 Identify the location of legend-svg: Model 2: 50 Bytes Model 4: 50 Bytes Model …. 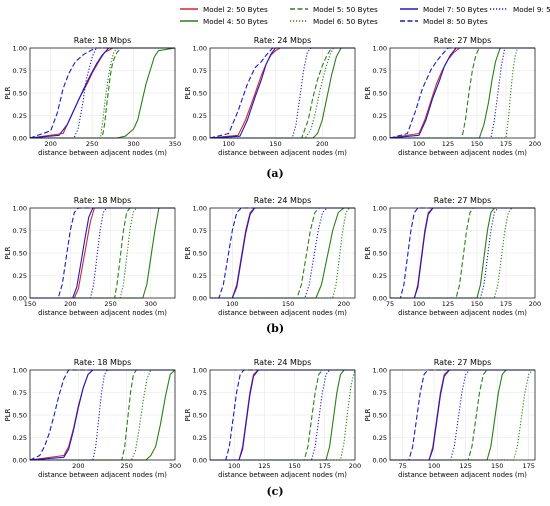
(365, 15).